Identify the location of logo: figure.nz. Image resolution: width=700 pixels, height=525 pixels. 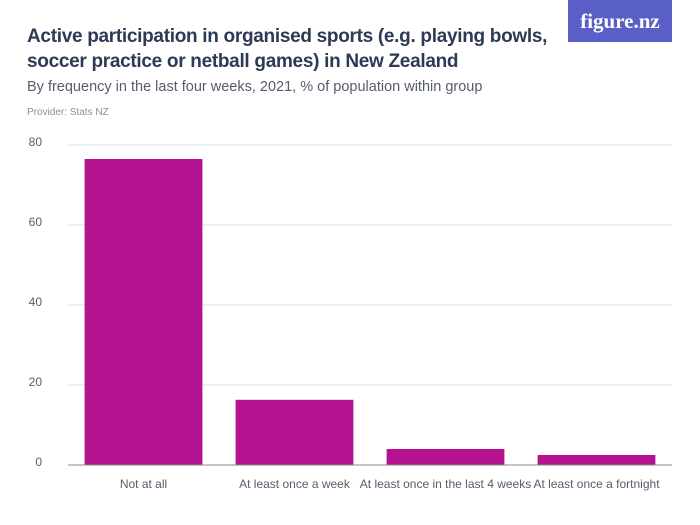
(620, 21).